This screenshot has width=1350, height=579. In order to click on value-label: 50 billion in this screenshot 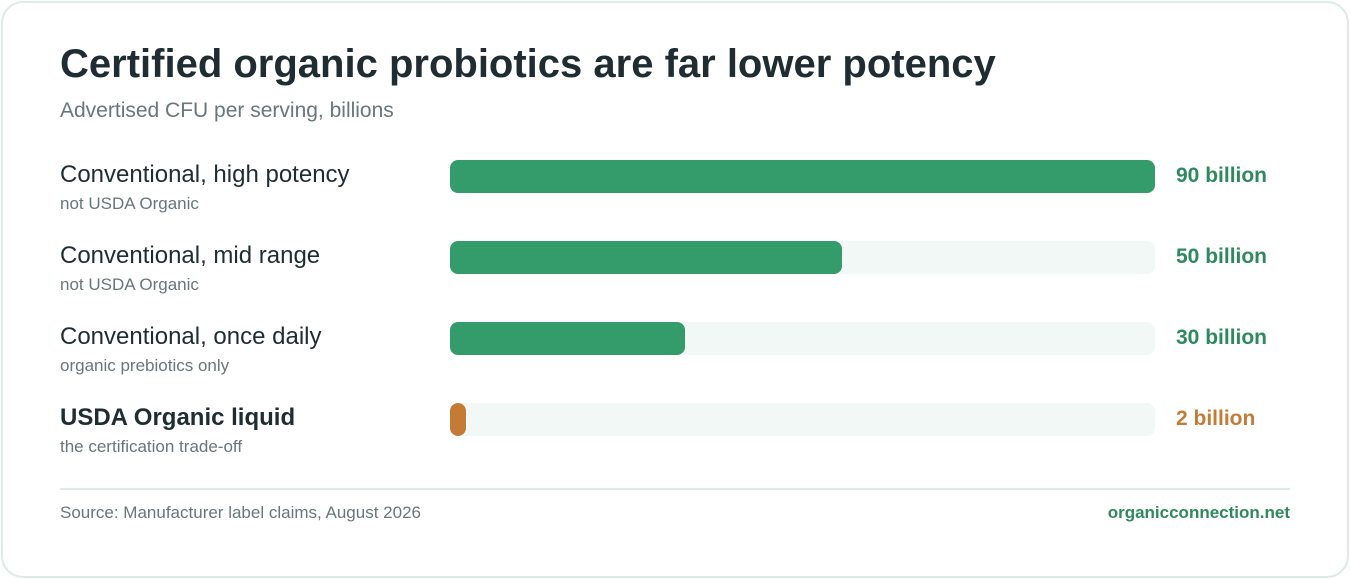, I will do `click(1222, 256)`.